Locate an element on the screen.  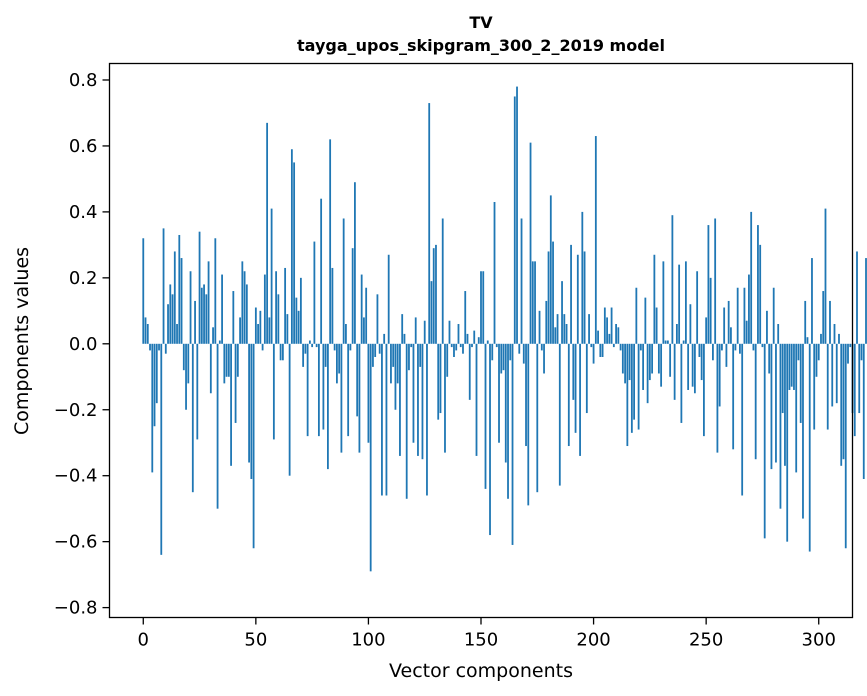
y-tick-label: 0.4 is located at coordinates (83, 212).